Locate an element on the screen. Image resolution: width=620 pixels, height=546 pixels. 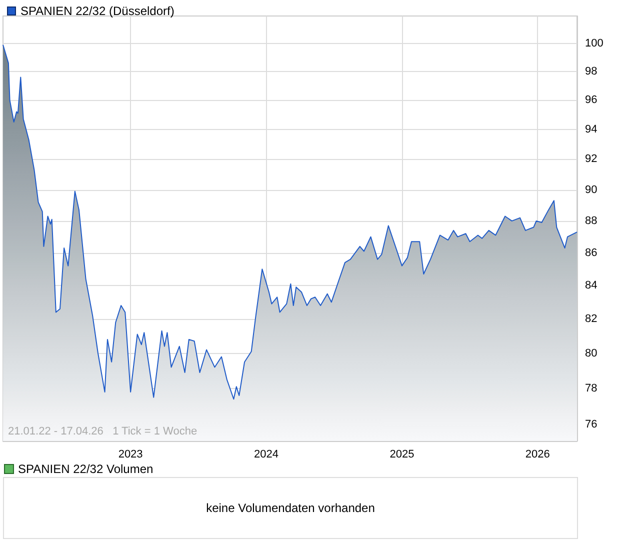
y-tick-label: 88 is located at coordinates (591, 220).